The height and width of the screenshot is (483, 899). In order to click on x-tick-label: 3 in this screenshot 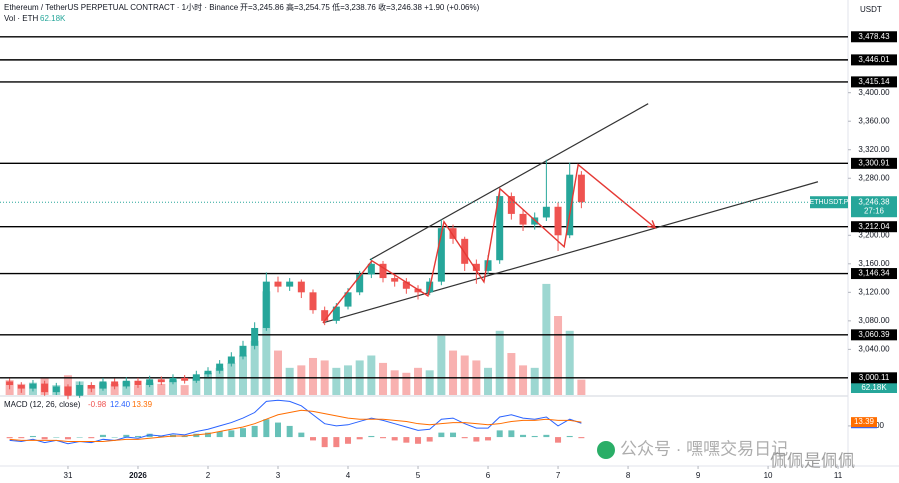, I will do `click(278, 475)`.